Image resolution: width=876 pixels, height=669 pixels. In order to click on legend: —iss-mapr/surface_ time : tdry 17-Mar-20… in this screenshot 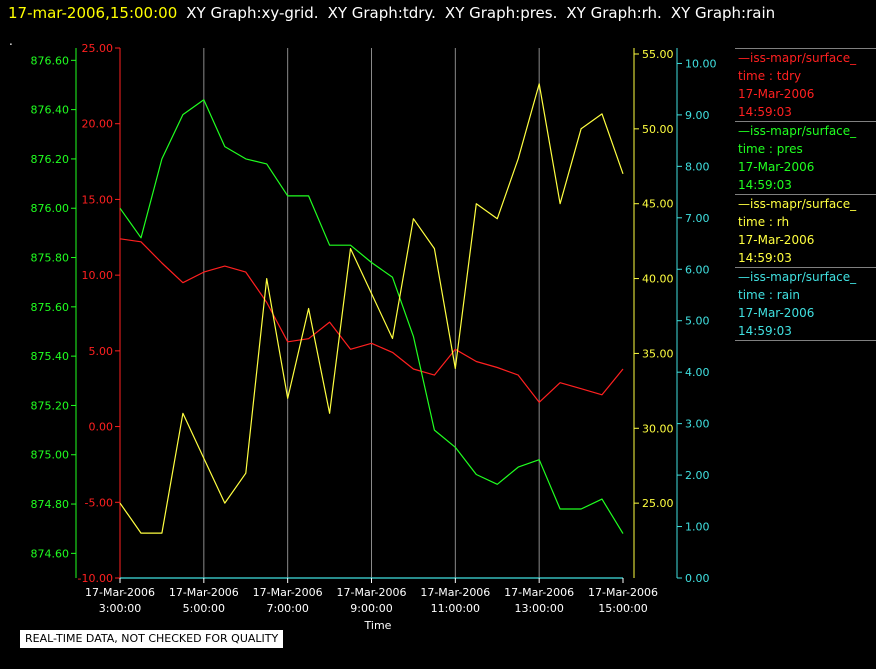, I will do `click(805, 194)`.